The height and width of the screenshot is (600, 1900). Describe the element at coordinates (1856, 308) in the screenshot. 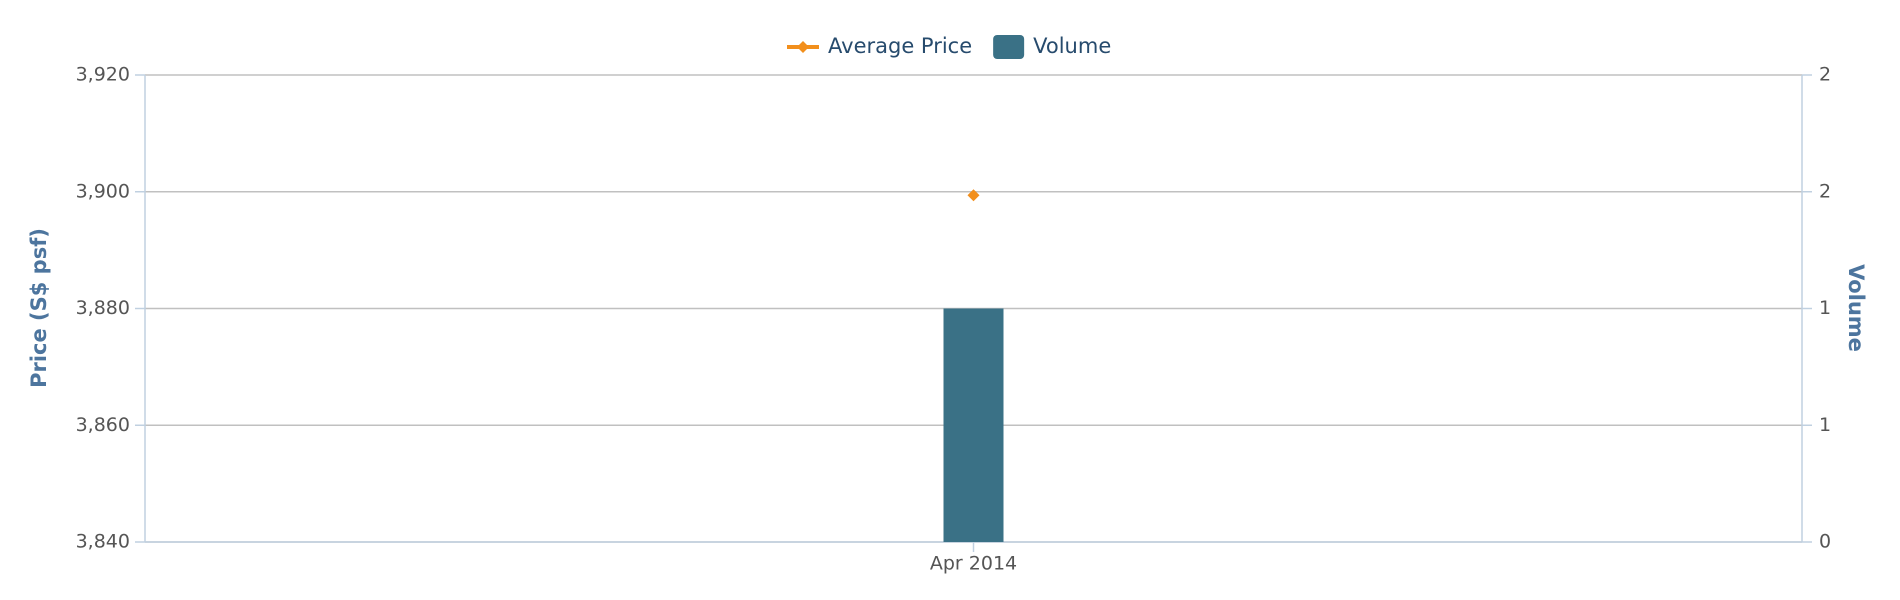

I see `y2-axis-title: Volume` at that location.